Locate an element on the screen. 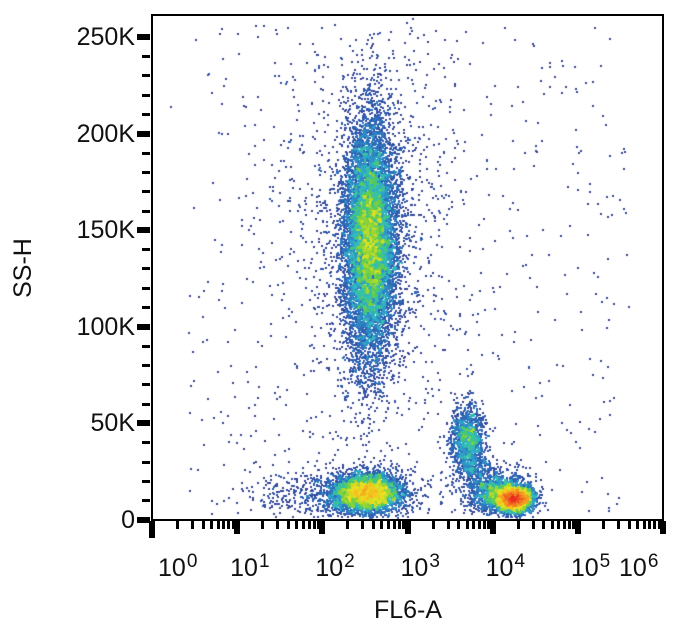 The image size is (685, 636). y-axis-title: SS-H is located at coordinates (23, 268).